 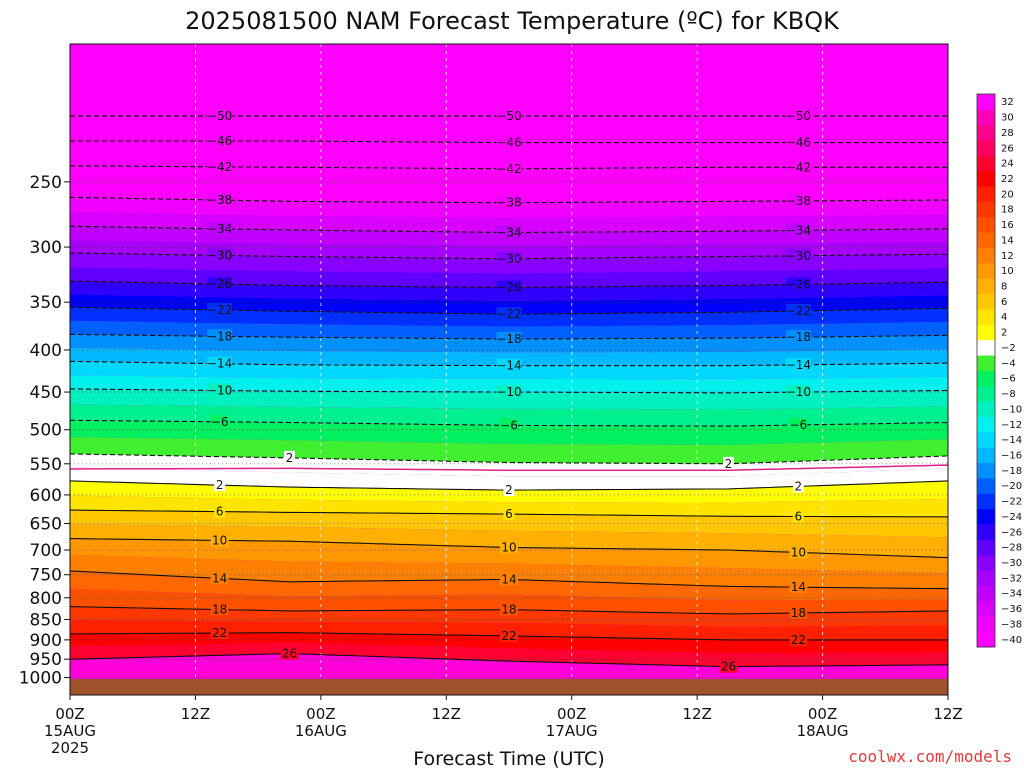 I want to click on colorbar-label: 8, so click(x=1004, y=287).